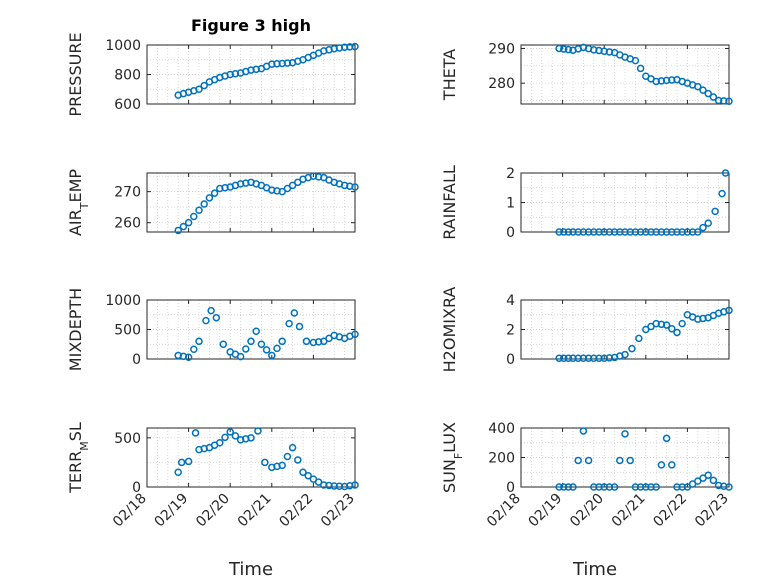  I want to click on subplot-pressure: 600 800 1000 PRESSURE, so click(212, 74).